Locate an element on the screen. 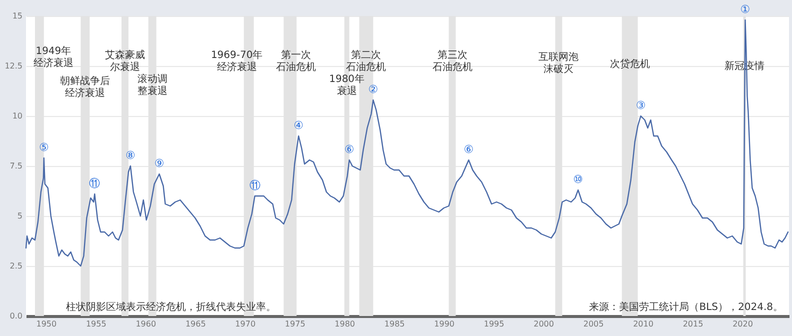 This screenshot has height=336, width=792. x-tick-label: 2000 is located at coordinates (544, 324).